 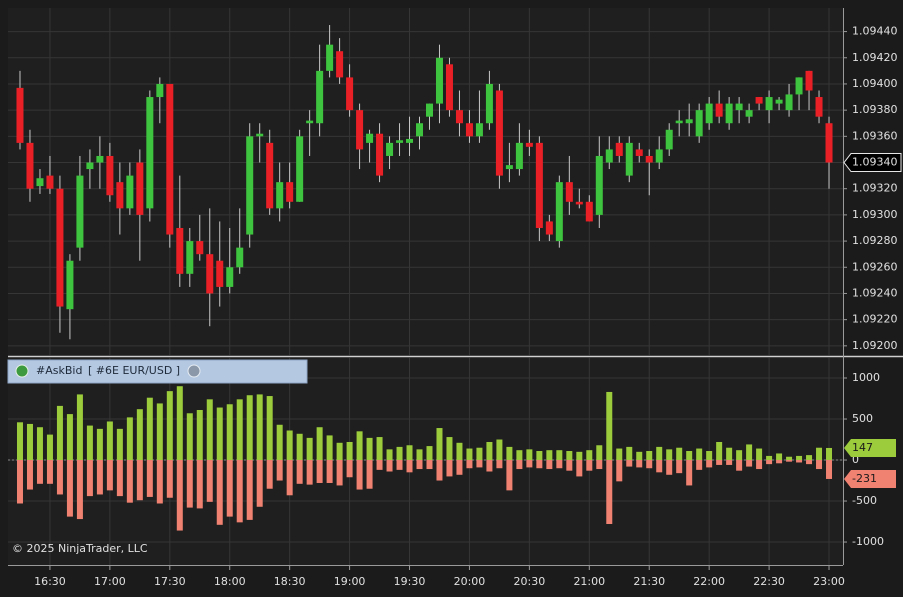 I want to click on indicator-visible-icon, so click(x=22, y=371).